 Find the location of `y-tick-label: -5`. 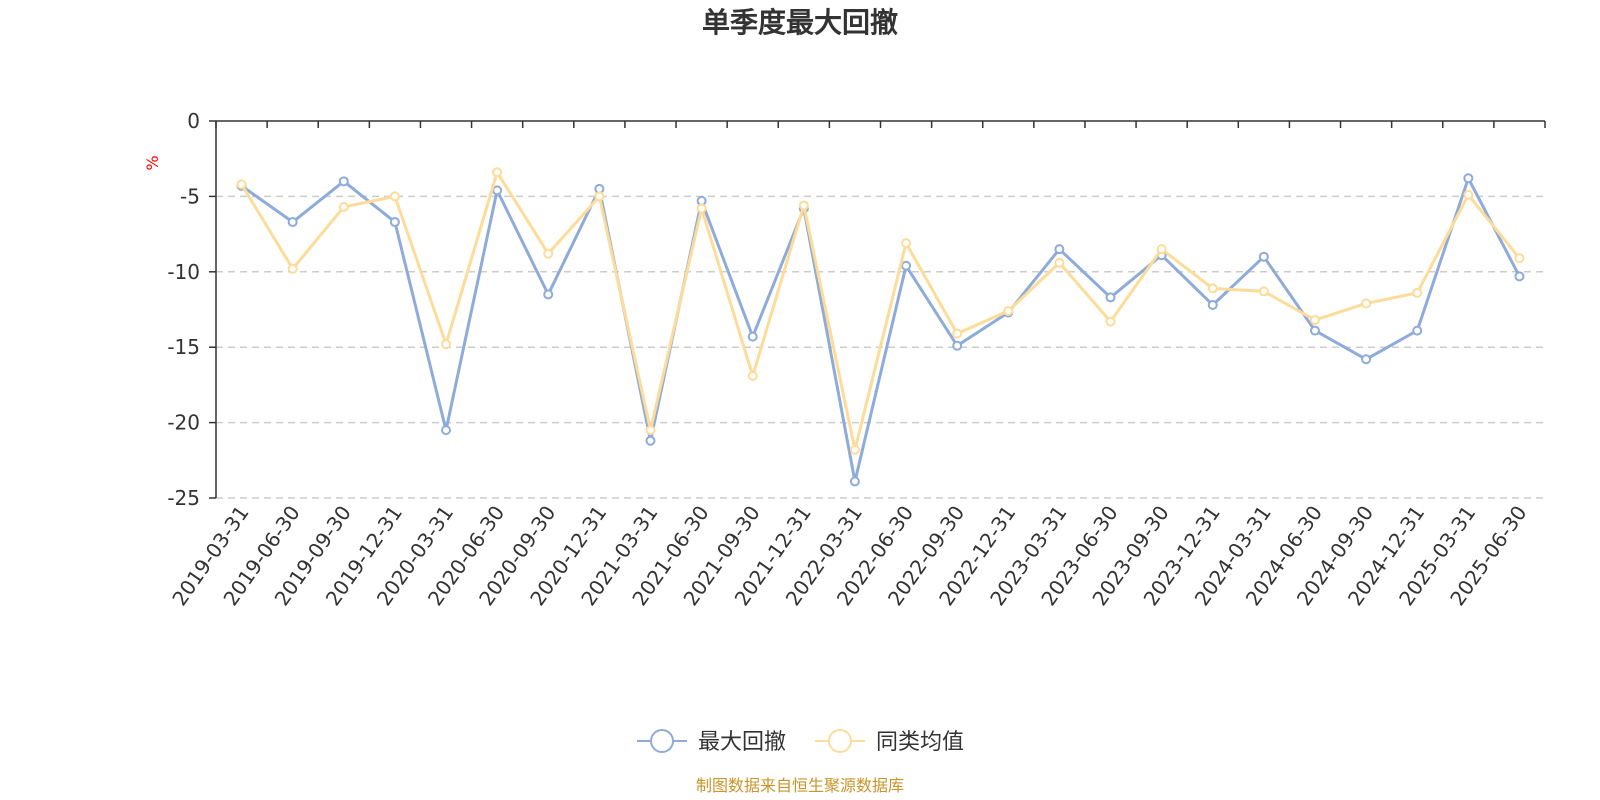

y-tick-label: -5 is located at coordinates (190, 196).